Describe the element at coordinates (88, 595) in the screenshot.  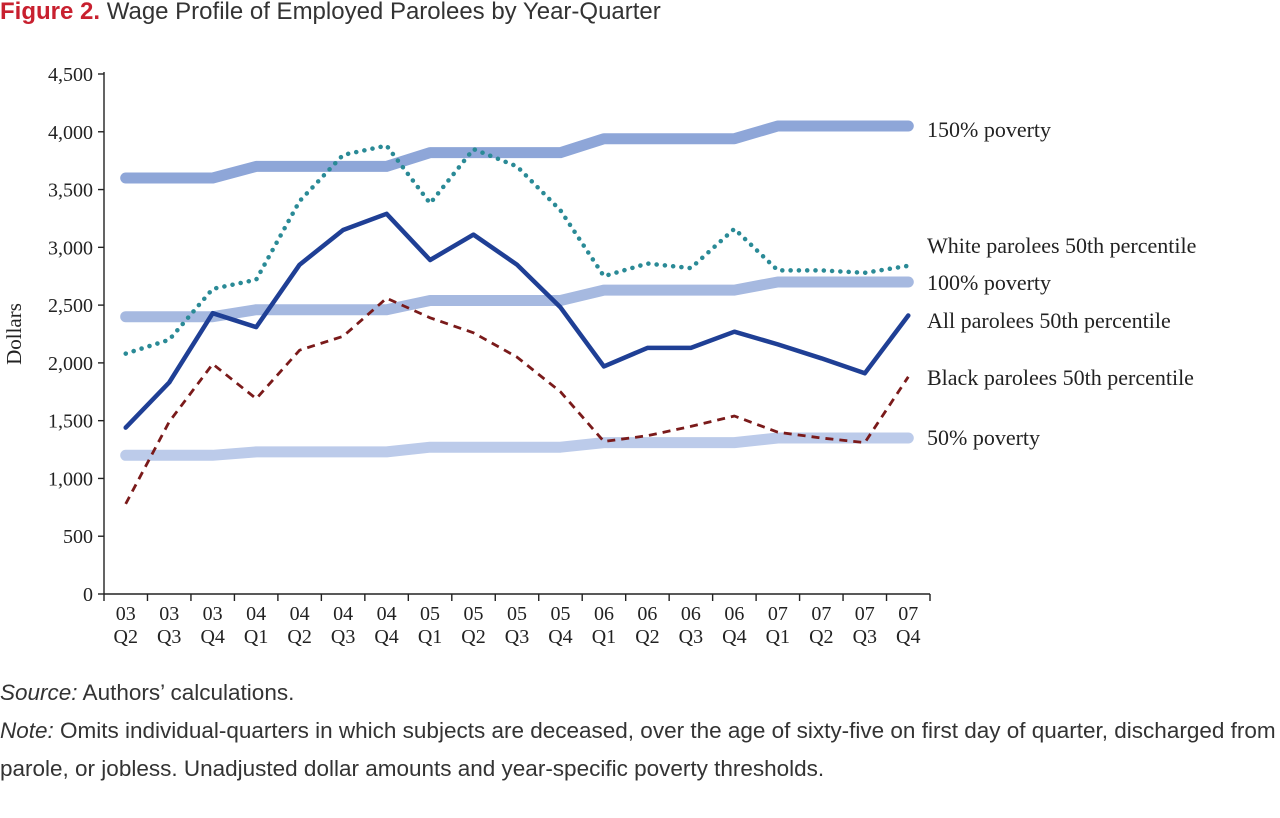
I see `y-tick-label: 0` at that location.